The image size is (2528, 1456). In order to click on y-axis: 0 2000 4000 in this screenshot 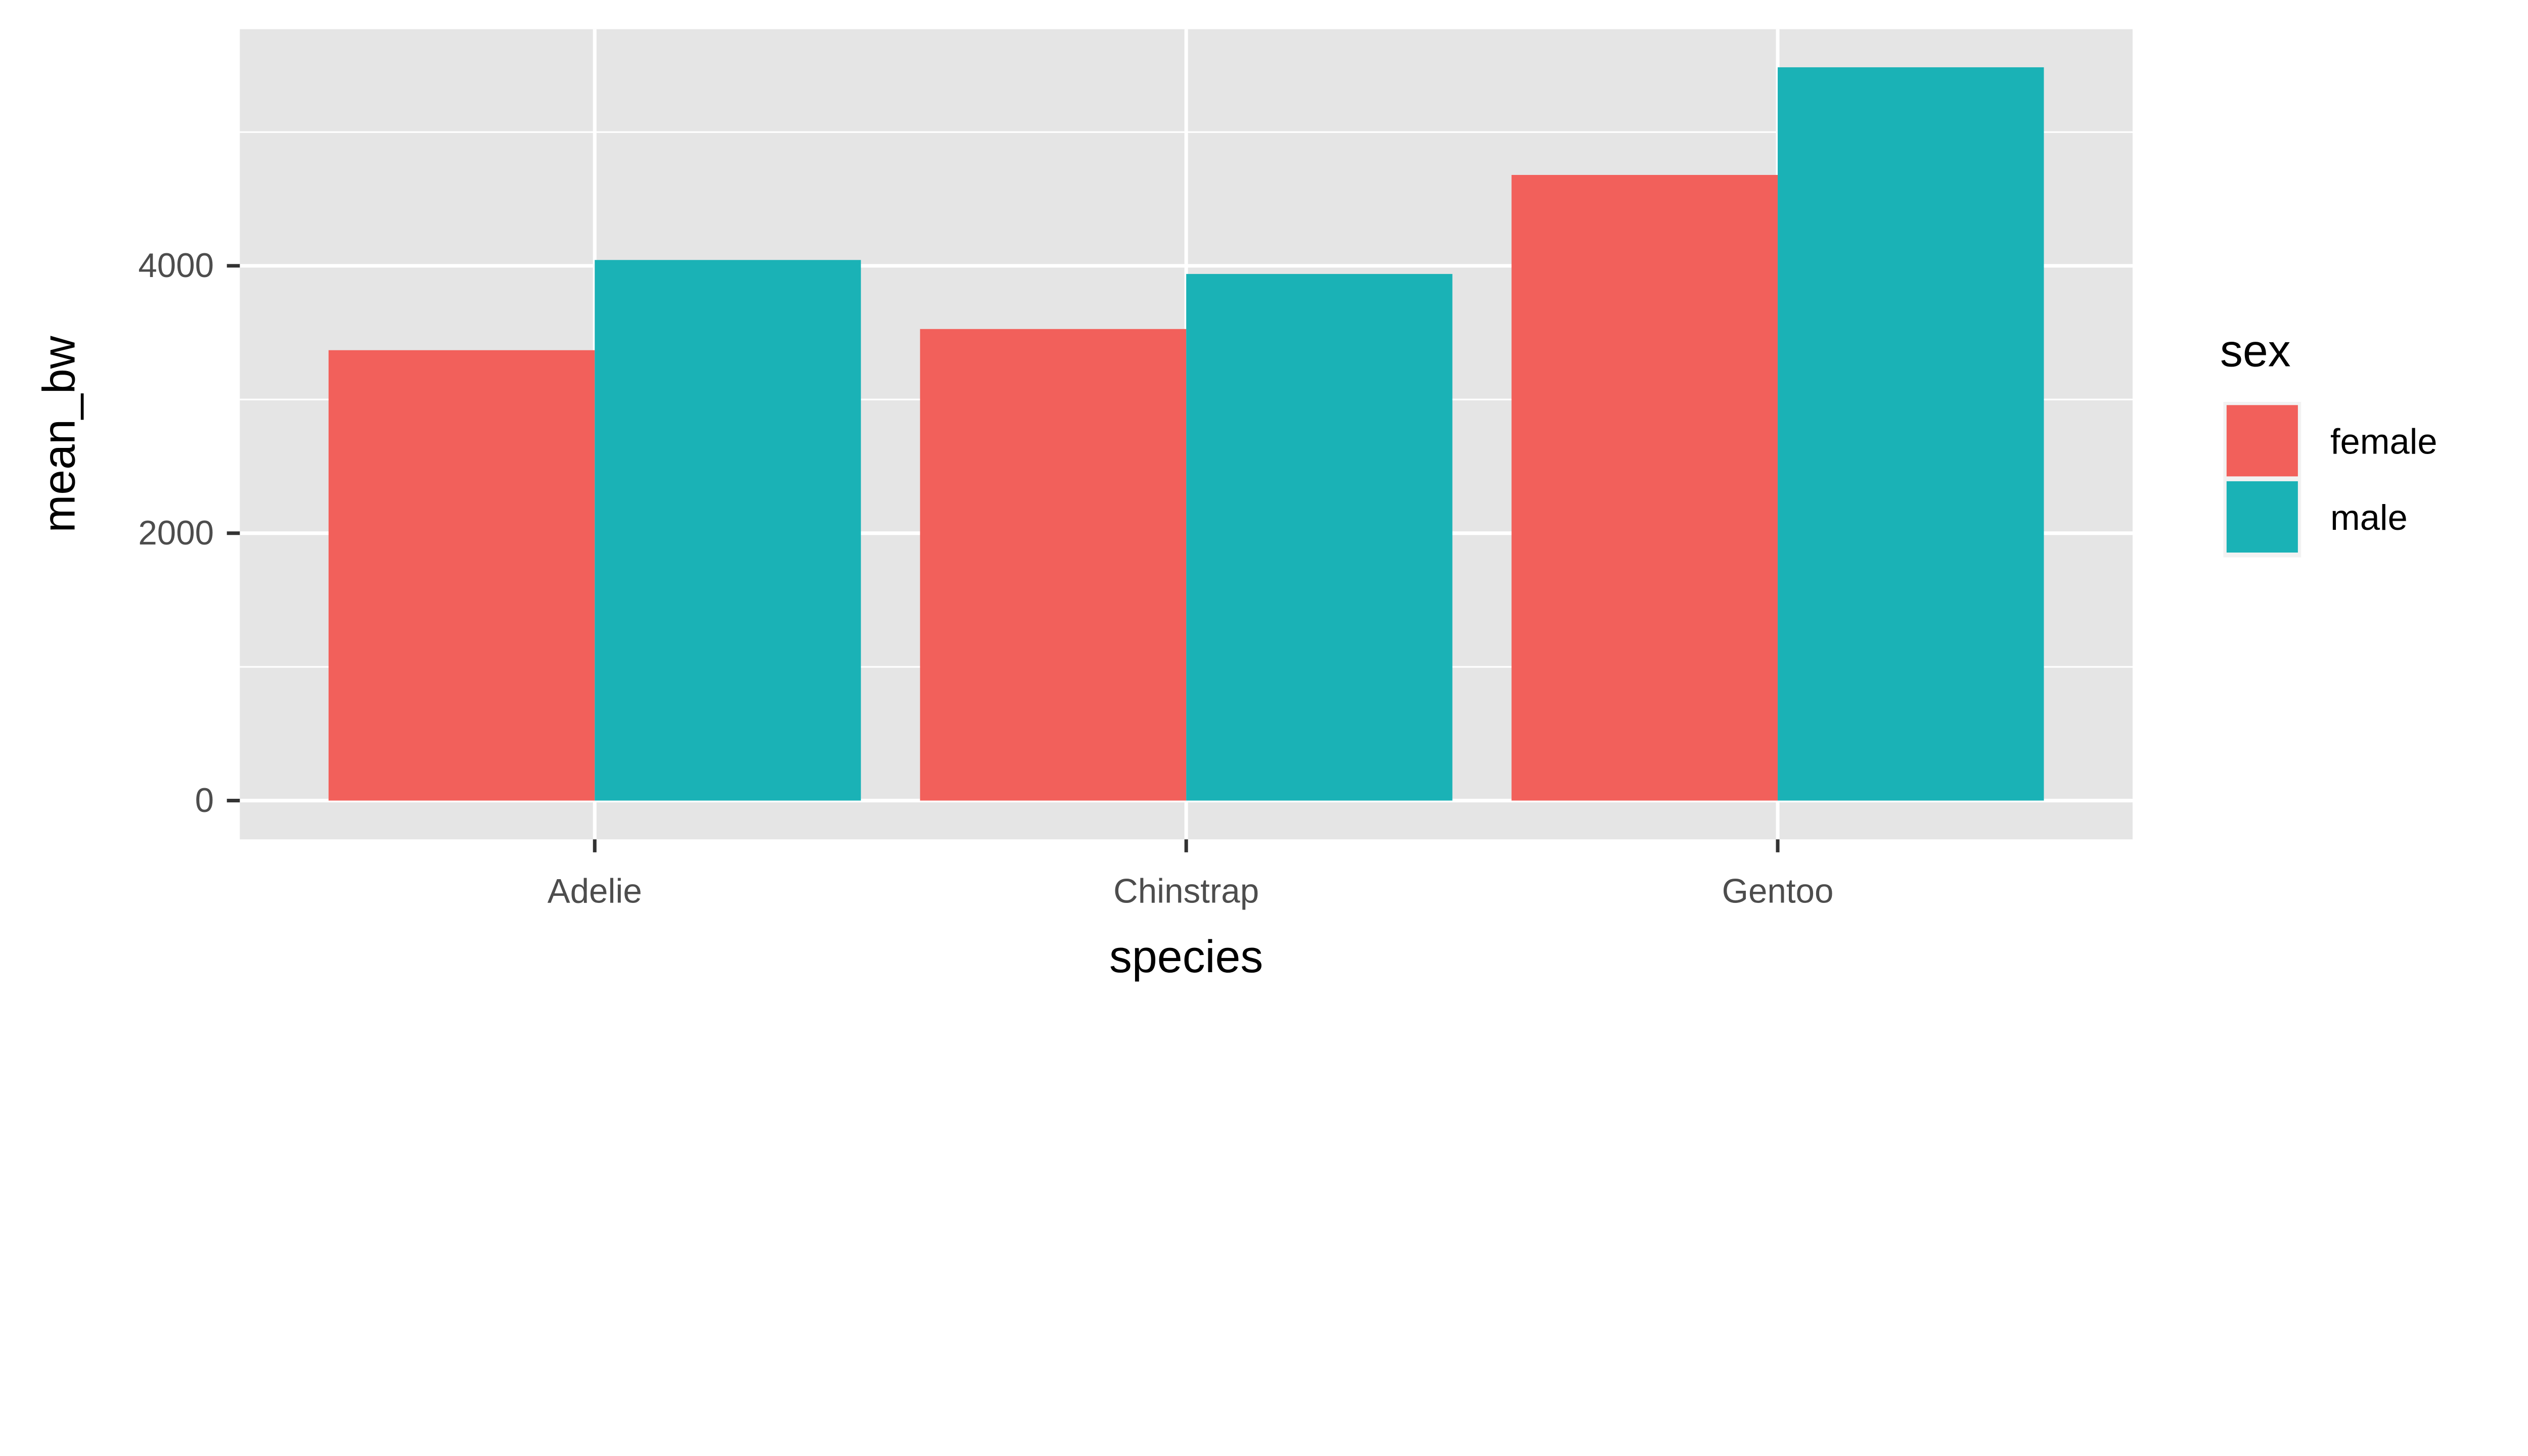, I will do `click(189, 533)`.